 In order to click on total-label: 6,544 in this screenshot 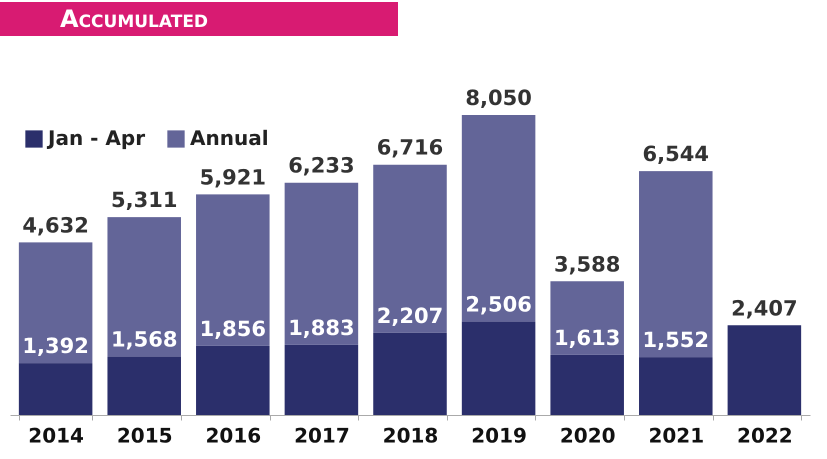, I will do `click(675, 154)`.